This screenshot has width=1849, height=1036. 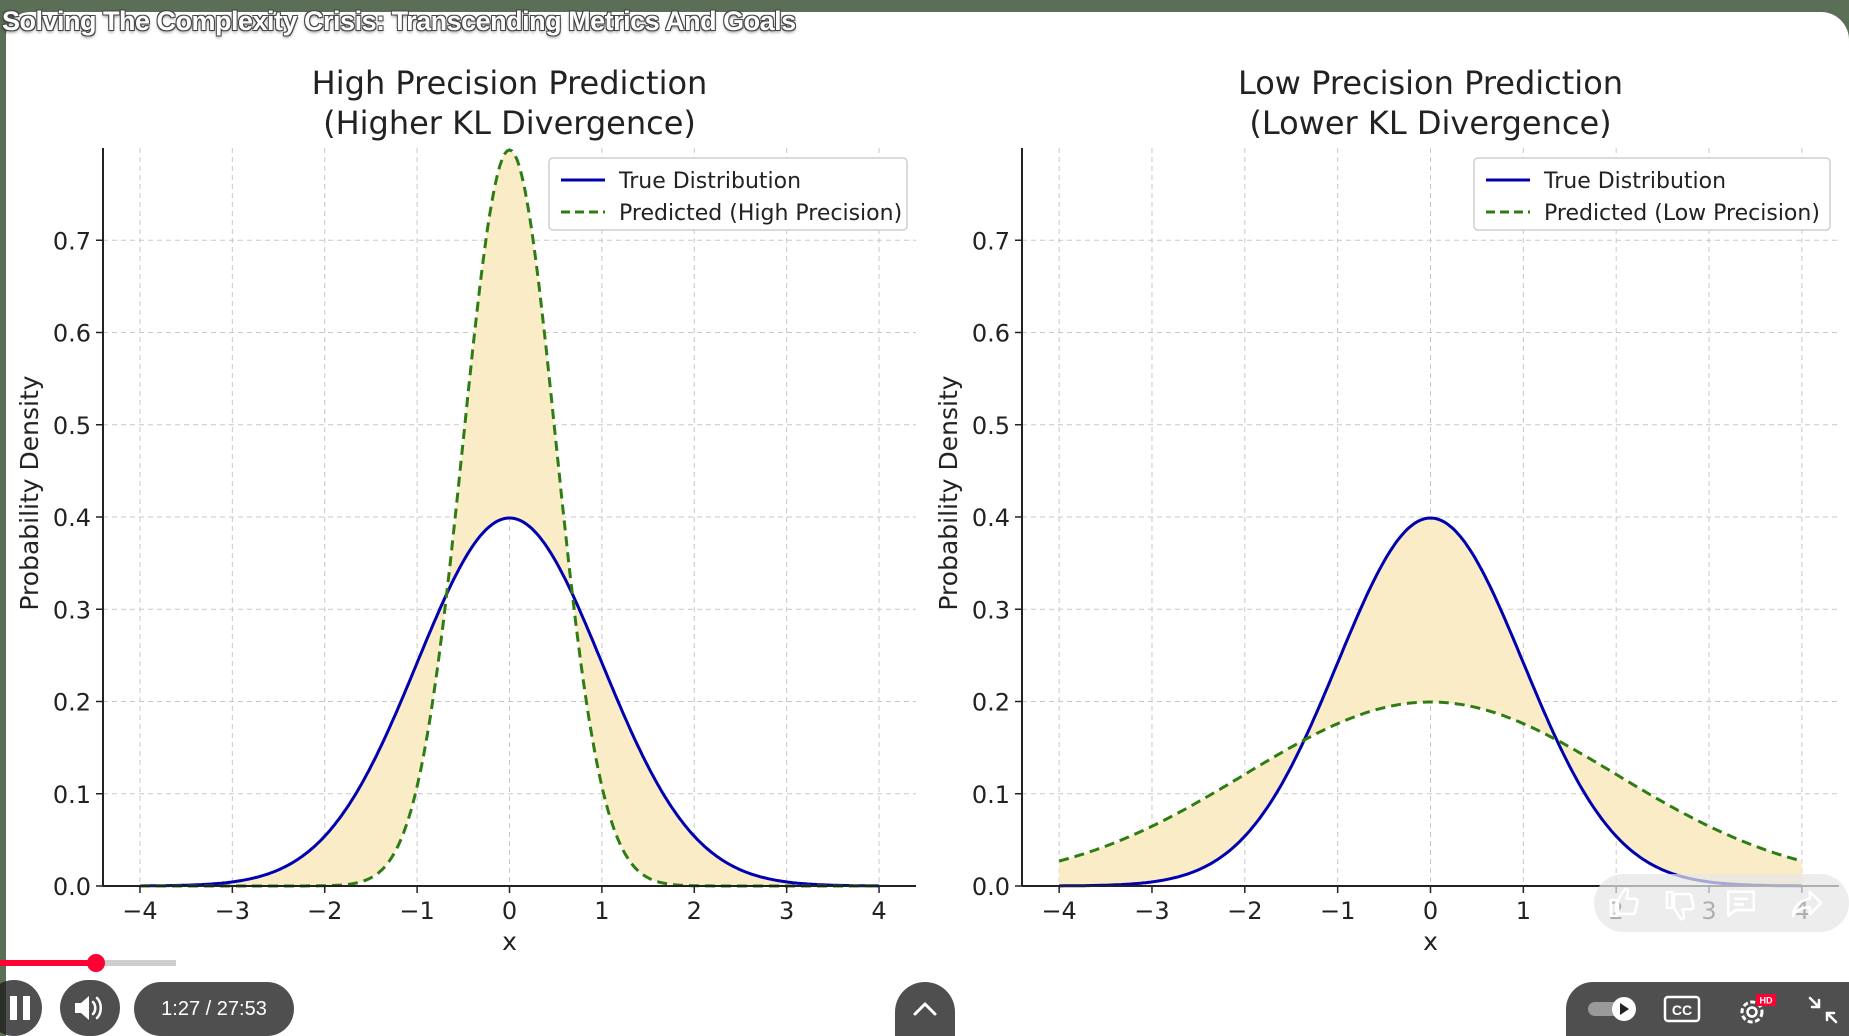 What do you see at coordinates (1741, 903) in the screenshot?
I see `comments-icon` at bounding box center [1741, 903].